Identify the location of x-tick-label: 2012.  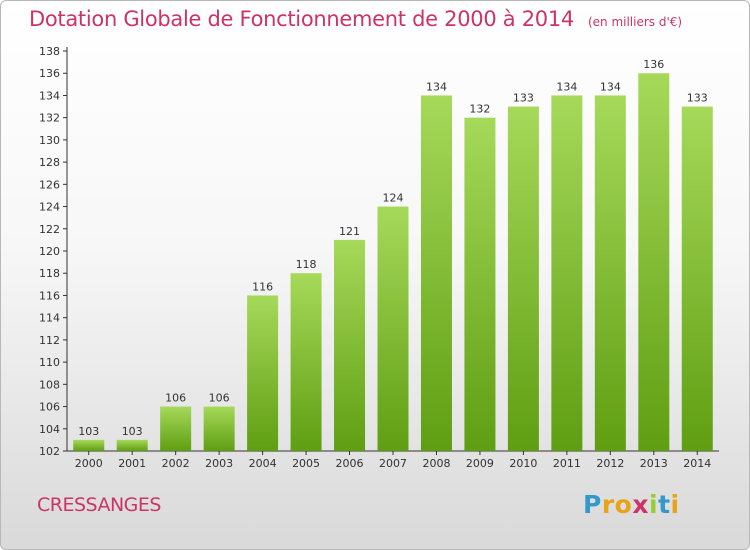
(610, 463).